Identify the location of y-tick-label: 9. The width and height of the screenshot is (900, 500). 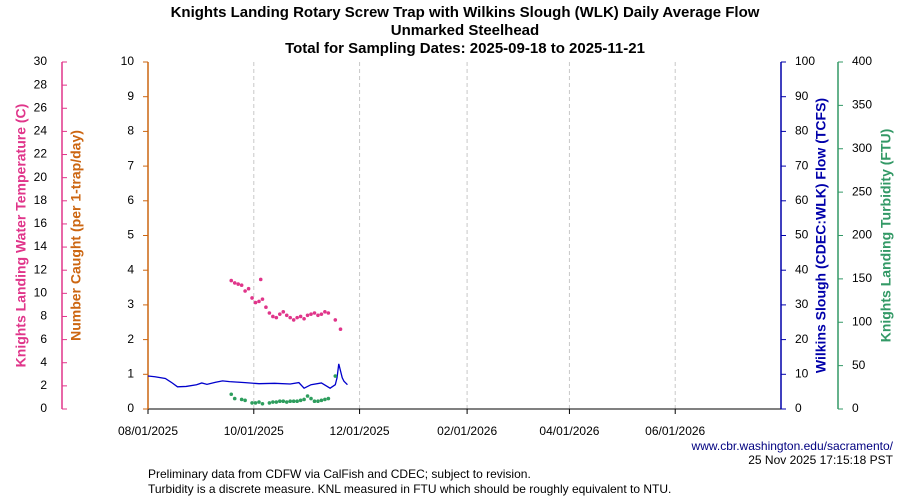
(130, 96).